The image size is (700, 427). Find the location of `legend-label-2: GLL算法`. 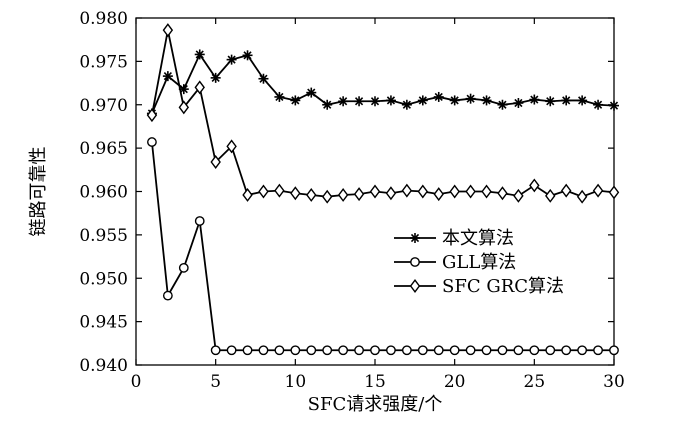

legend-label-2: GLL算法 is located at coordinates (479, 262).